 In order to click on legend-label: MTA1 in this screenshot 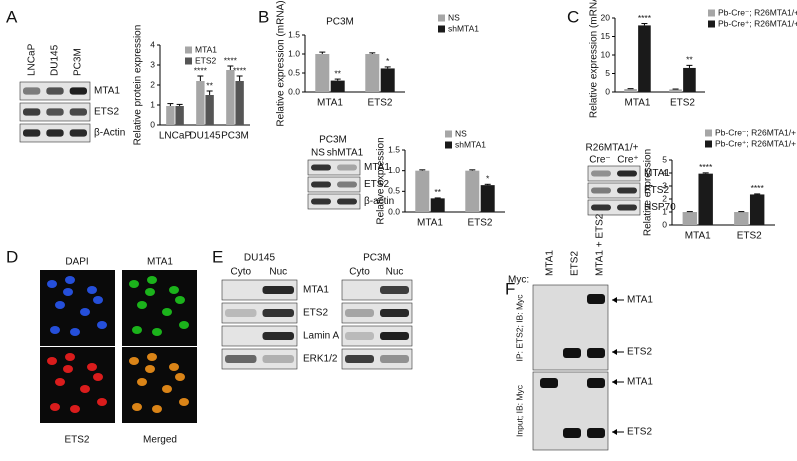, I will do `click(206, 49)`.